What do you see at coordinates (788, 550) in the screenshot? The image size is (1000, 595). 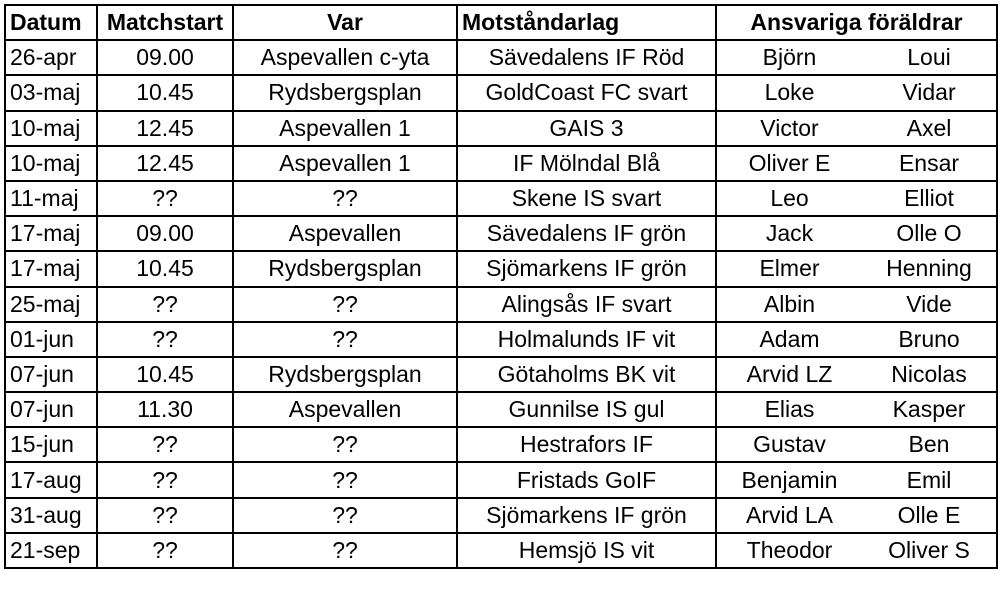 I see `cell-parent-1: Theodor` at bounding box center [788, 550].